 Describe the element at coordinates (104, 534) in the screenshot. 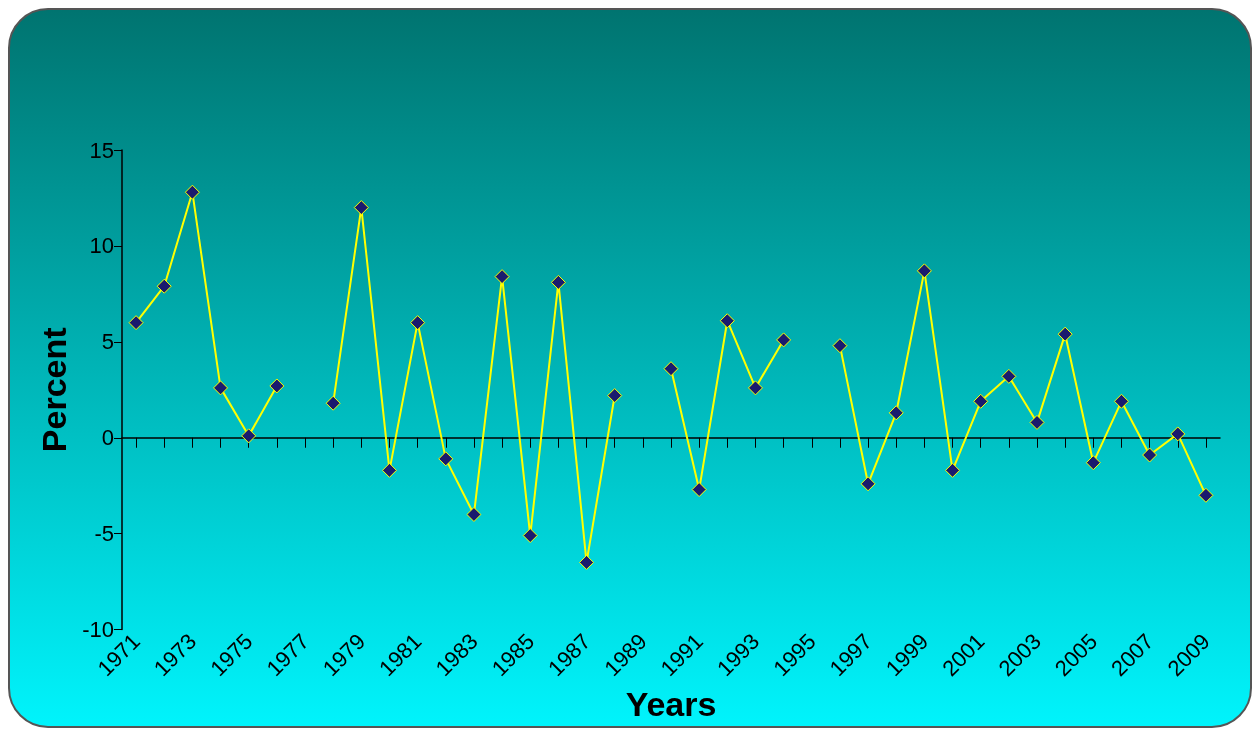

I see `y-tick-label: -5` at that location.